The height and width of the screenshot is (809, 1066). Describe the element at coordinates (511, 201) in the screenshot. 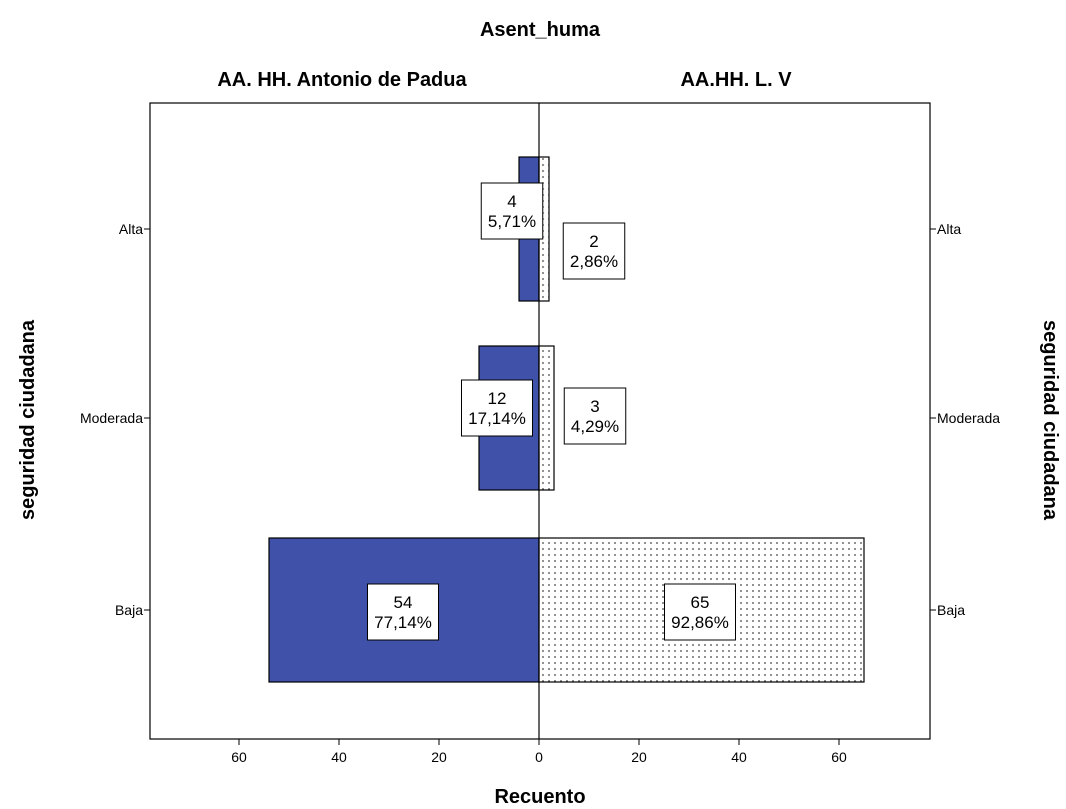

I see `data-label-count: 4` at that location.